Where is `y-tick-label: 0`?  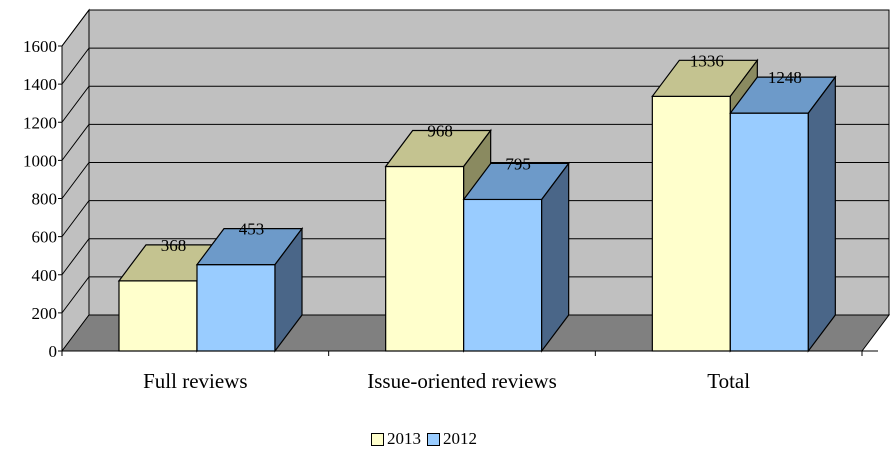 y-tick-label: 0 is located at coordinates (53, 351).